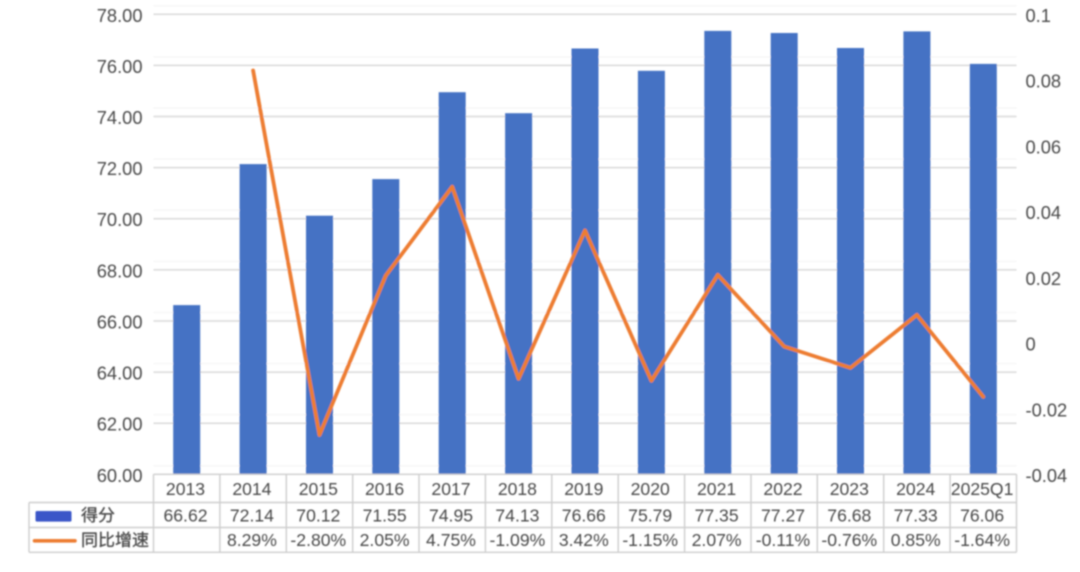 This screenshot has width=1080, height=572. I want to click on svg-text: 0.1, so click(1038, 15).